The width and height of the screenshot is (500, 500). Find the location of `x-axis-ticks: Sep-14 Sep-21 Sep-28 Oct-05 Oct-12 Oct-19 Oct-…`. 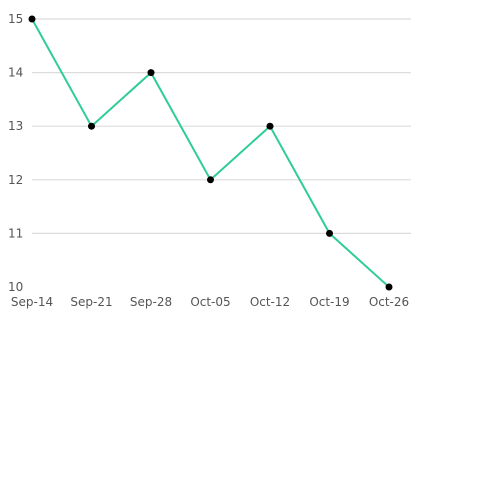

x-axis-ticks: Sep-14 Sep-21 Sep-28 Oct-05 Oct-12 Oct-19 Oct-… is located at coordinates (210, 302).